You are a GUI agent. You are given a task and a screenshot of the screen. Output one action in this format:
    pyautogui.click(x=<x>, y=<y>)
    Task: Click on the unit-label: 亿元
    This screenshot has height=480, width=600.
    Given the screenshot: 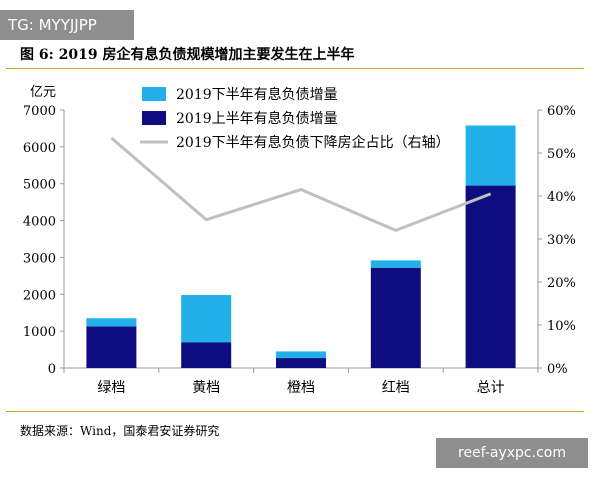 What is the action you would take?
    pyautogui.click(x=43, y=92)
    